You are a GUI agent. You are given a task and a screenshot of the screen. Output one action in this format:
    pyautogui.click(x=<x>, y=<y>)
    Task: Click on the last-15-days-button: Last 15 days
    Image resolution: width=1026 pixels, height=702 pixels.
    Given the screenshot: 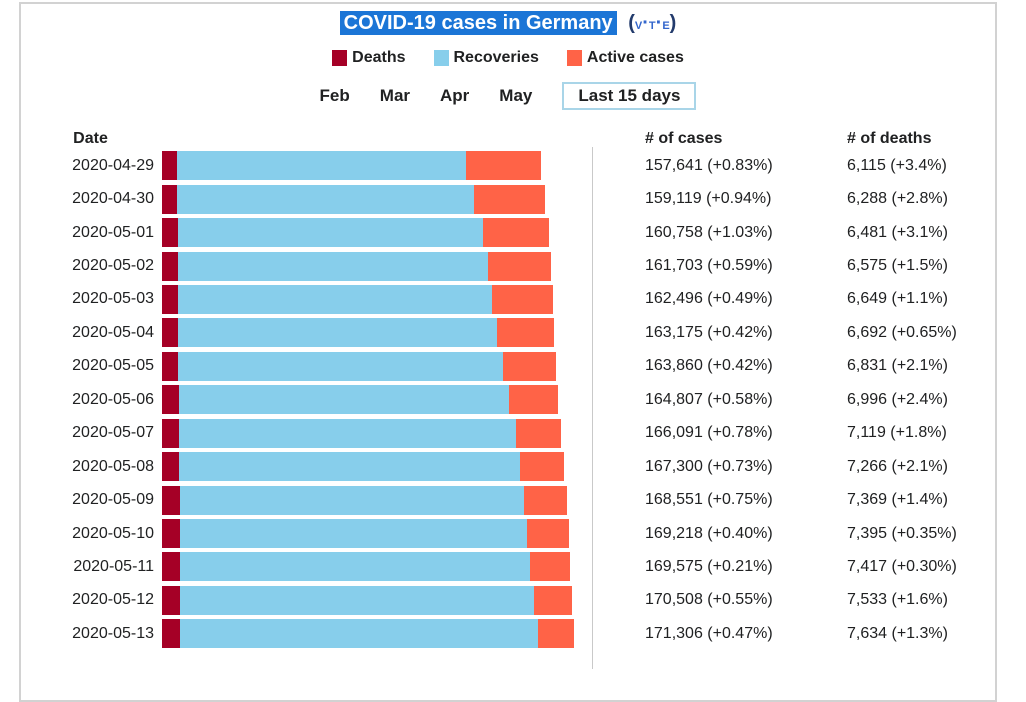 What is the action you would take?
    pyautogui.click(x=629, y=96)
    